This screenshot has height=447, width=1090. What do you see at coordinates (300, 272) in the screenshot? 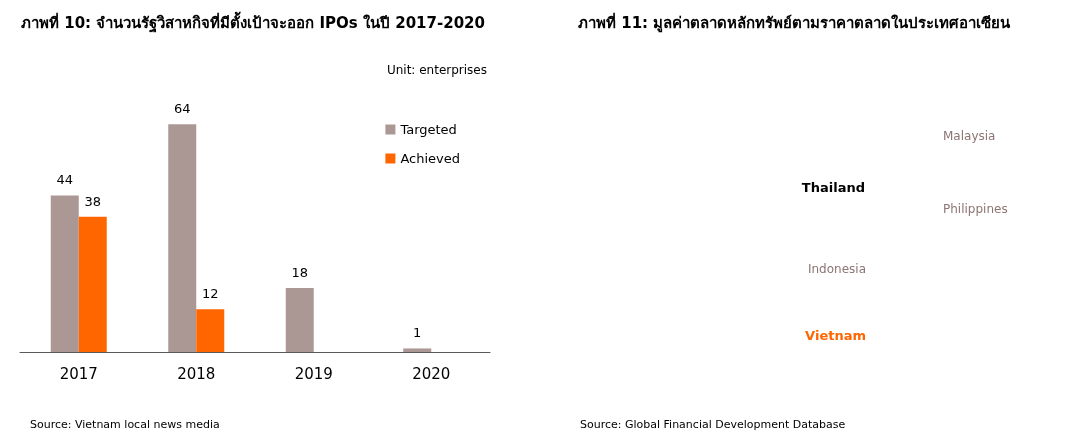
I see `data-label: 18` at bounding box center [300, 272].